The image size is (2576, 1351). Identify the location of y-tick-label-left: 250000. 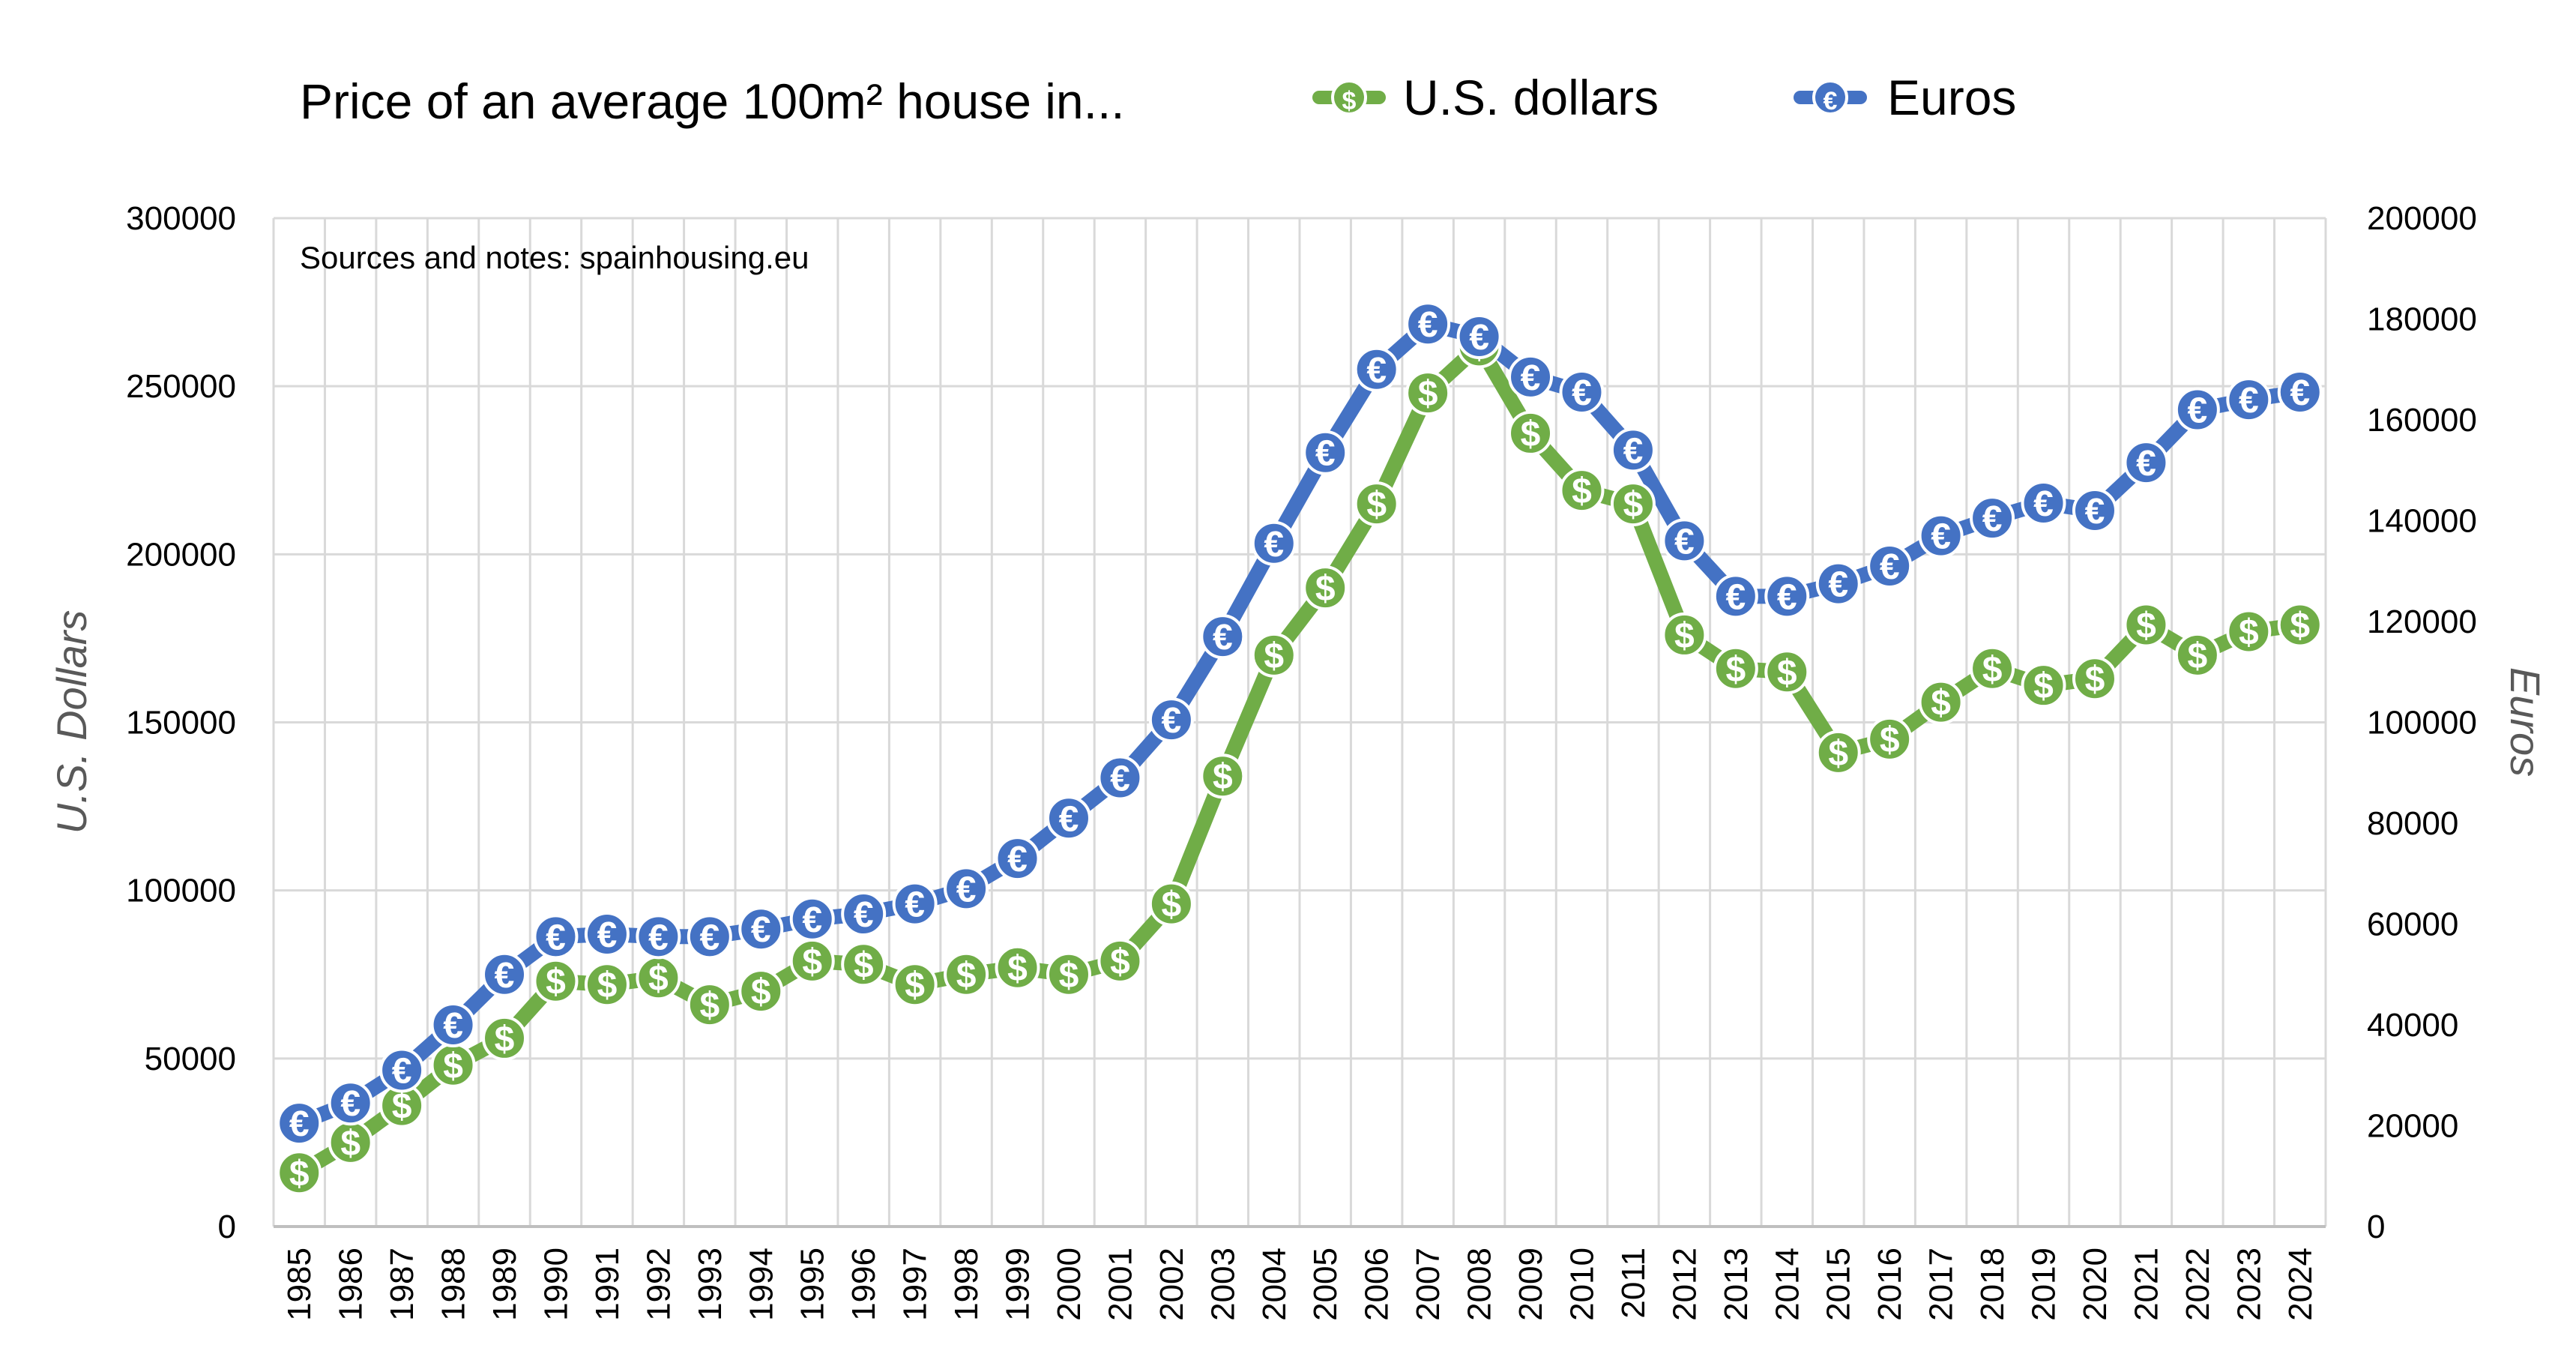
(181, 386).